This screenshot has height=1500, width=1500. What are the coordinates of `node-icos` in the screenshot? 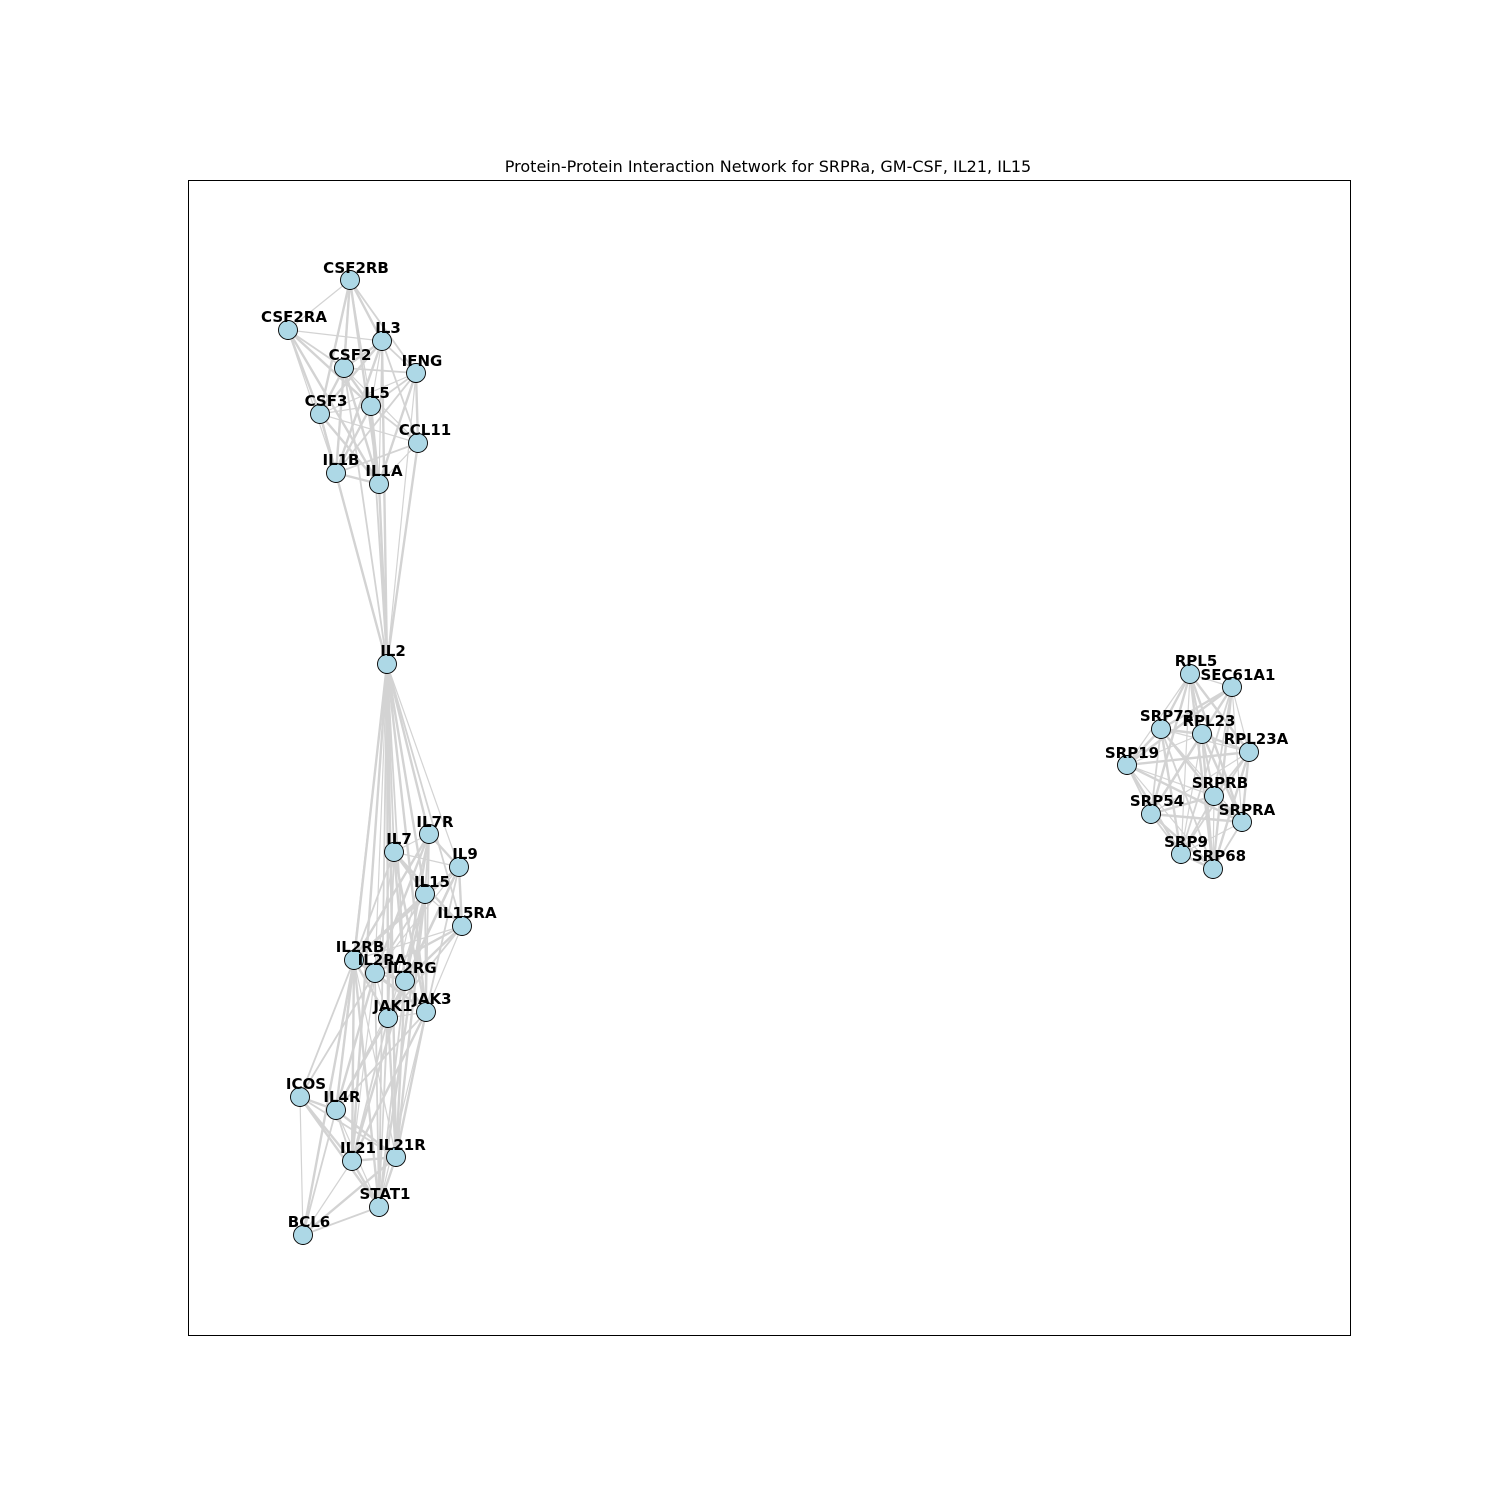 It's located at (300, 1097).